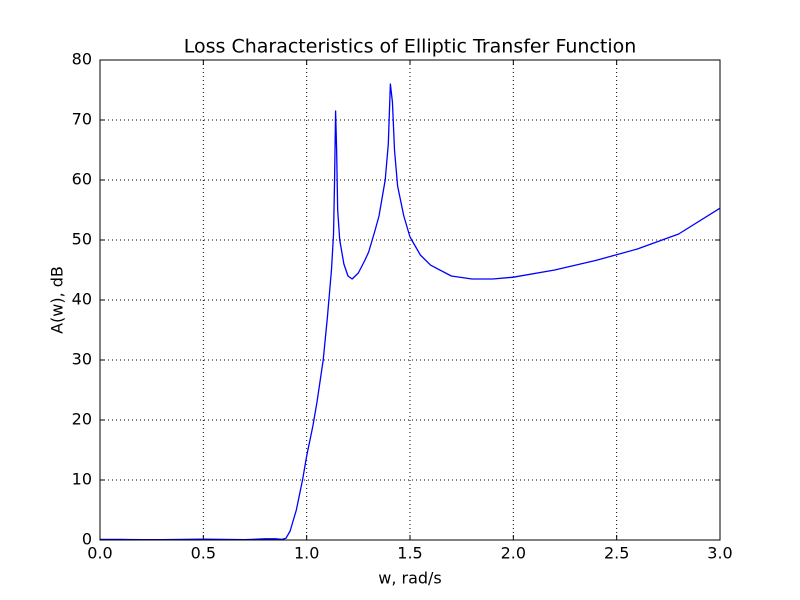  I want to click on y-tick-label: 10, so click(82, 479).